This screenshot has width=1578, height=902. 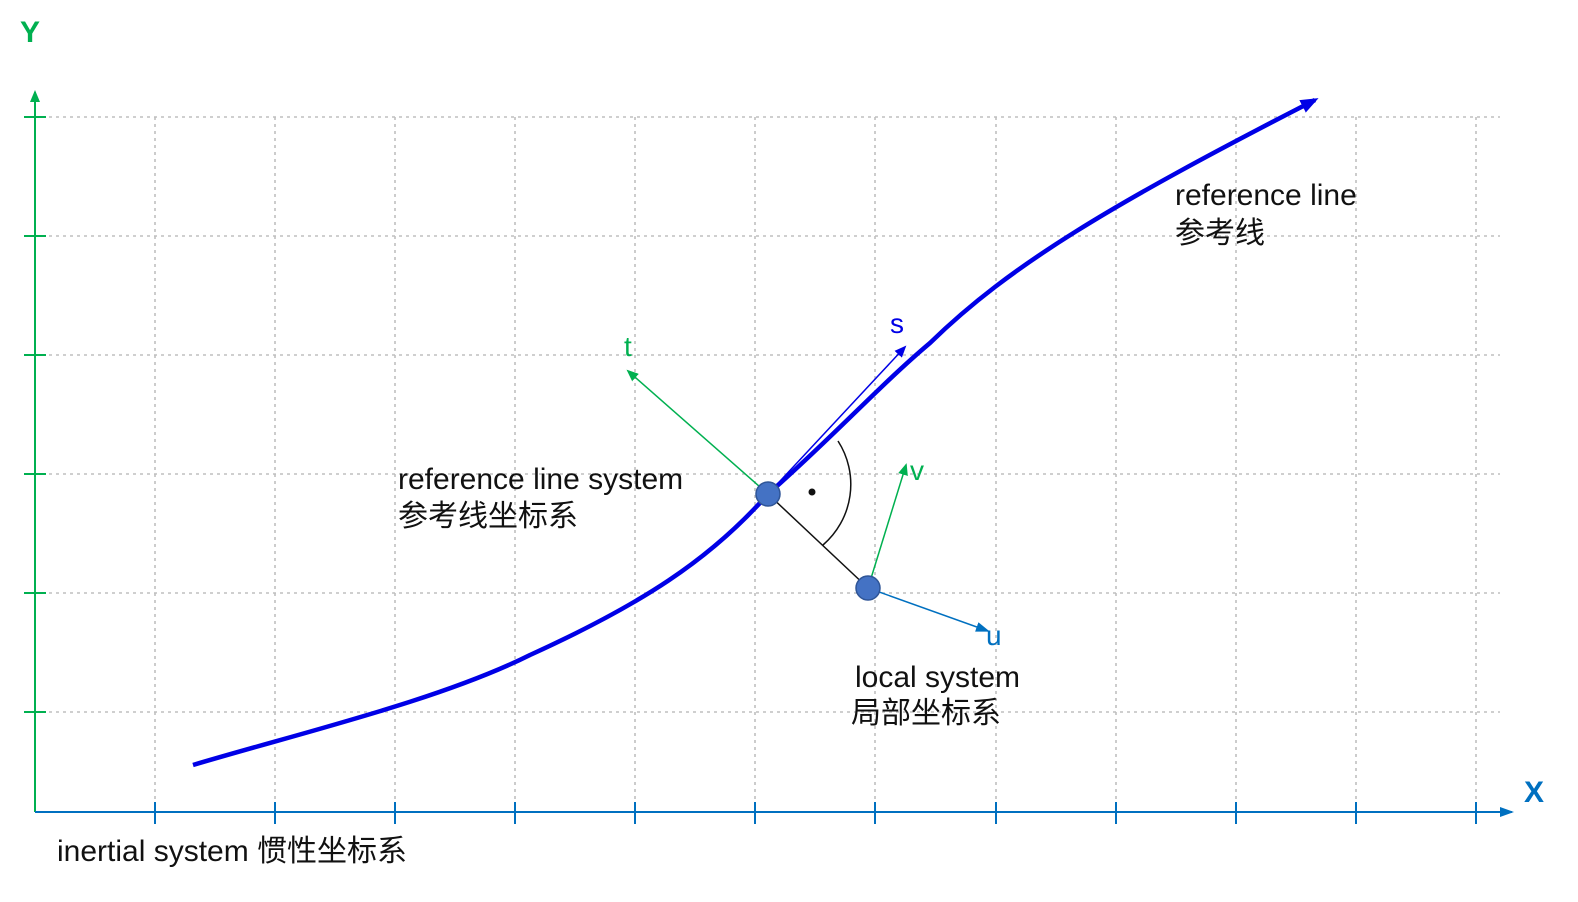 What do you see at coordinates (837, 420) in the screenshot?
I see `s-axis-arrow` at bounding box center [837, 420].